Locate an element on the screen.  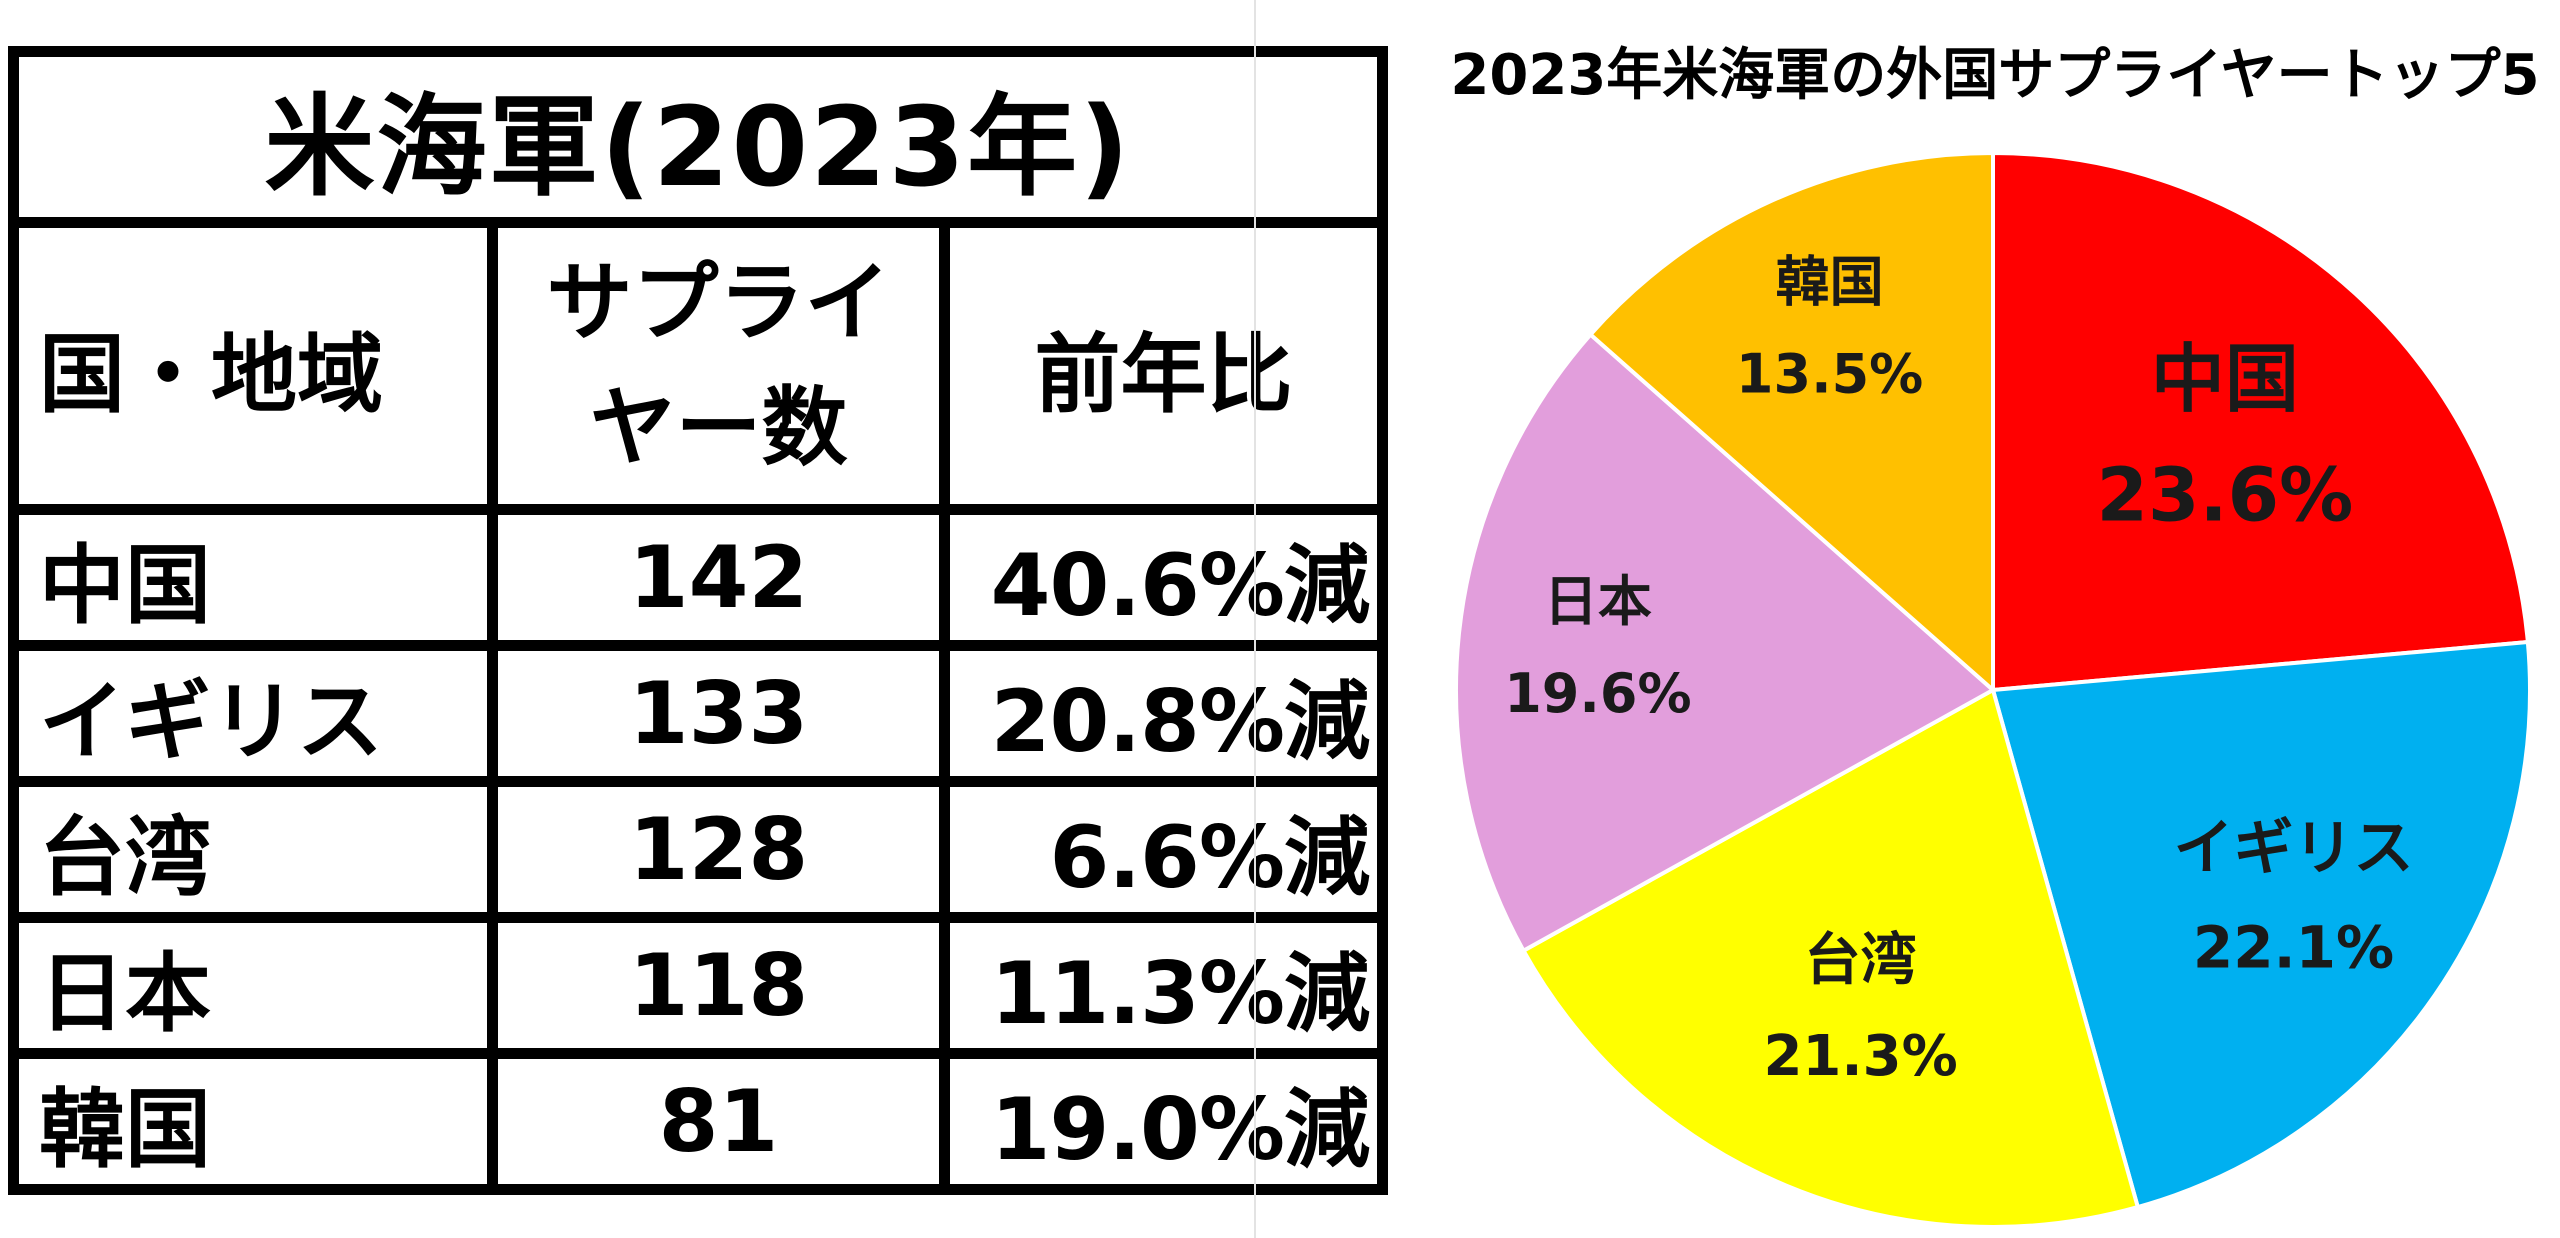
header-supplier-count-line1: サプライ is located at coordinates (718, 303).